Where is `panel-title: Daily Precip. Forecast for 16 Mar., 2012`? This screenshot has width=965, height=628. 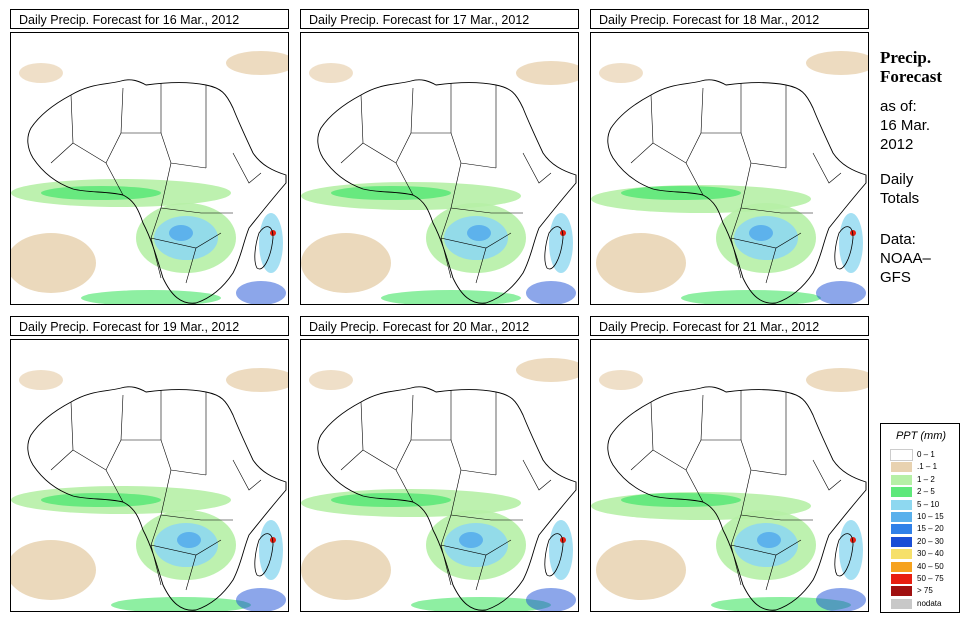
panel-title: Daily Precip. Forecast for 16 Mar., 2012 is located at coordinates (149, 19).